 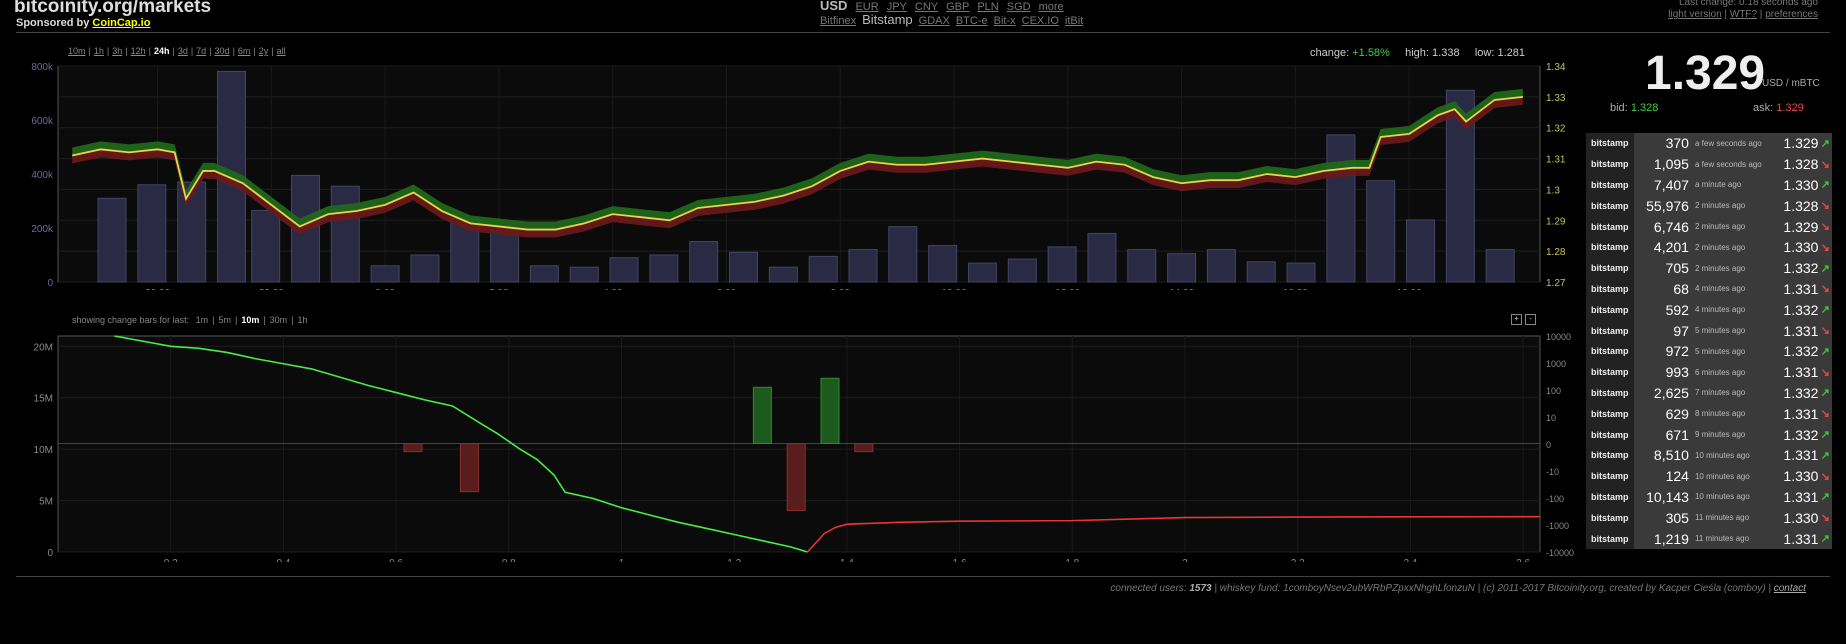 I want to click on zoom-out-button: -, so click(x=1530, y=319).